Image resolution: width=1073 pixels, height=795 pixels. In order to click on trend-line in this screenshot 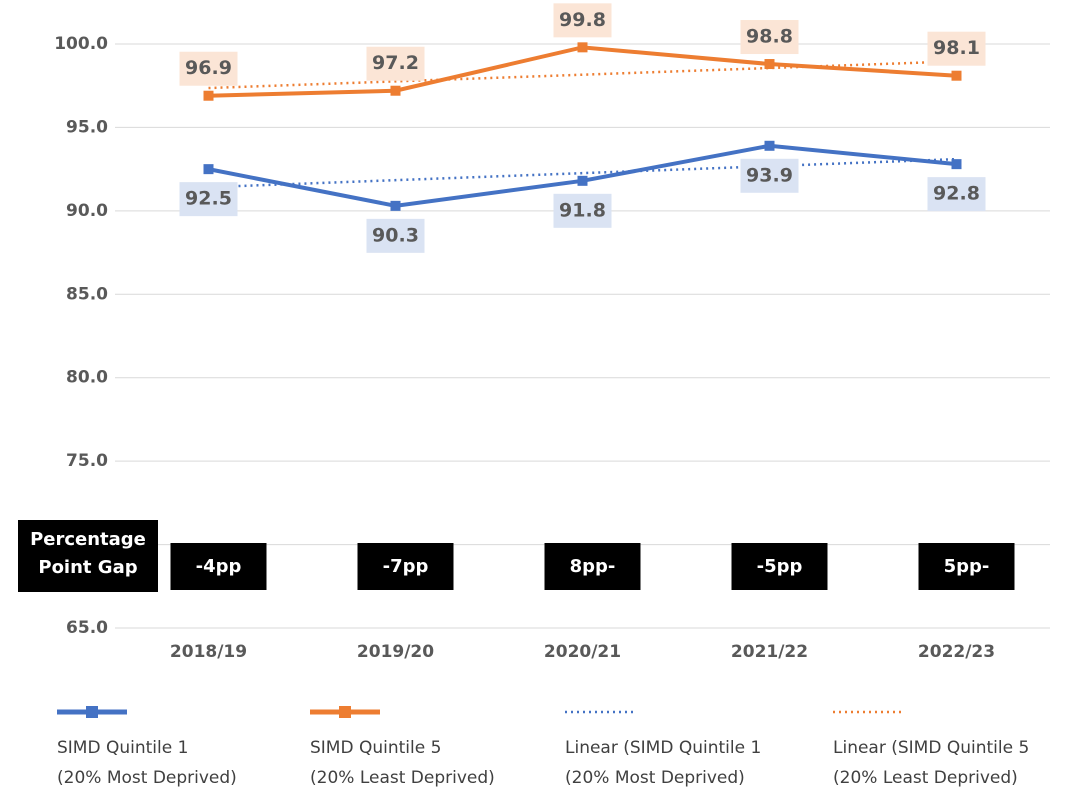, I will do `click(582, 75)`.